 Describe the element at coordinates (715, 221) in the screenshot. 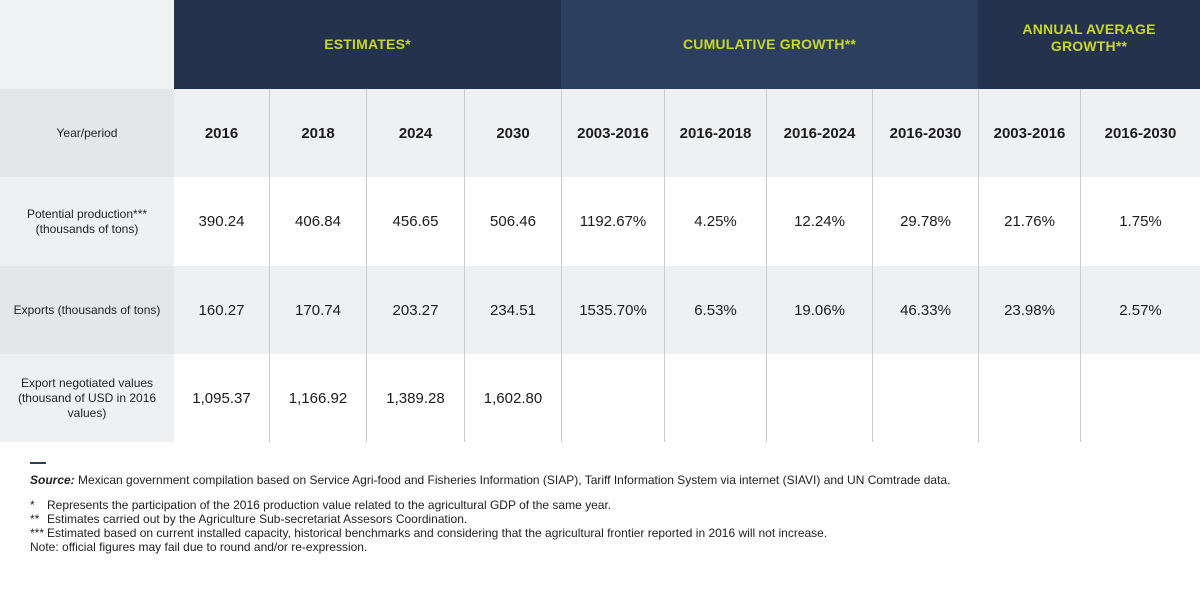

I see `cell-potential-production: 4.25%` at that location.